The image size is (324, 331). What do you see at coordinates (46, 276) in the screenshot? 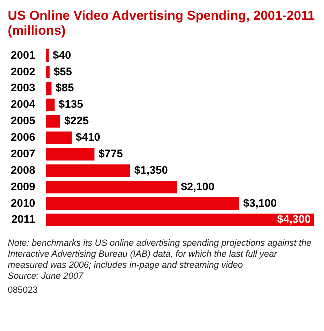
I see `source-note: Source: June 2007` at bounding box center [46, 276].